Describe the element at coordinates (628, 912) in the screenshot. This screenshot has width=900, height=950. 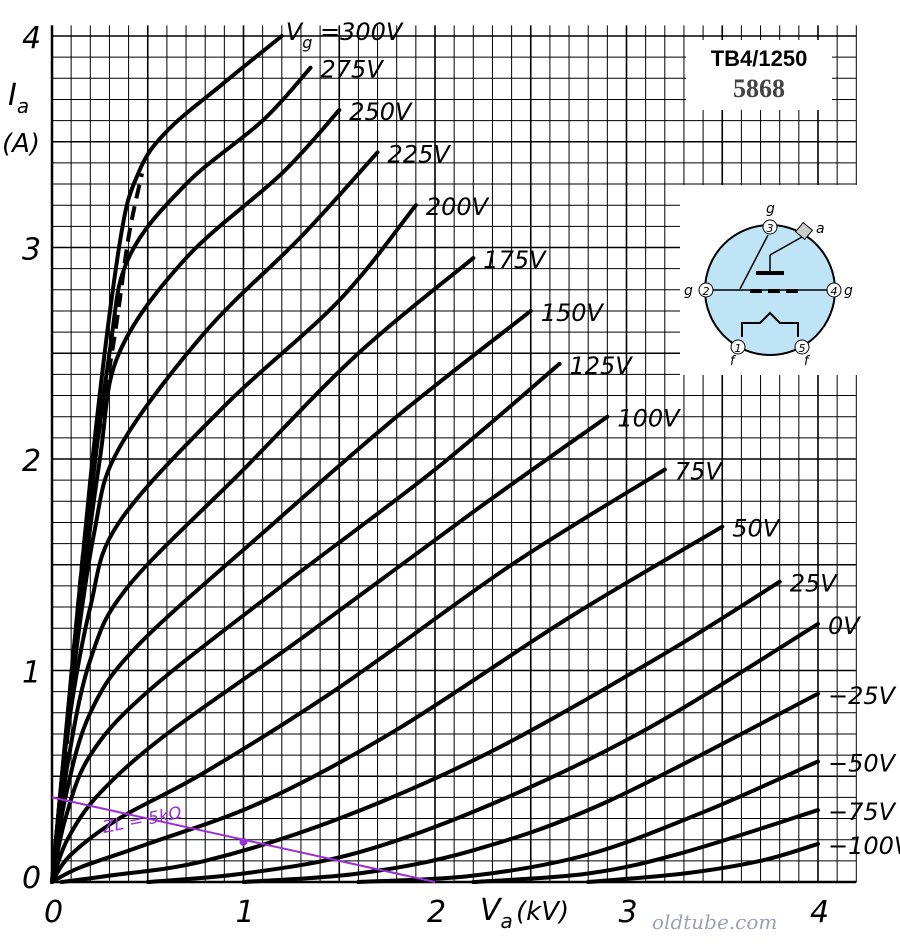
I see `x-tick-label: 3` at that location.